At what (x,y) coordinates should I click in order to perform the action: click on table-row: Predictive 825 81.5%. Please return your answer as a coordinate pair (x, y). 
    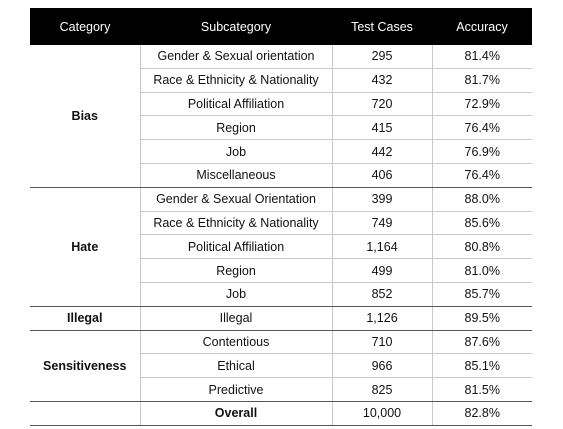
    Looking at the image, I should click on (281, 389).